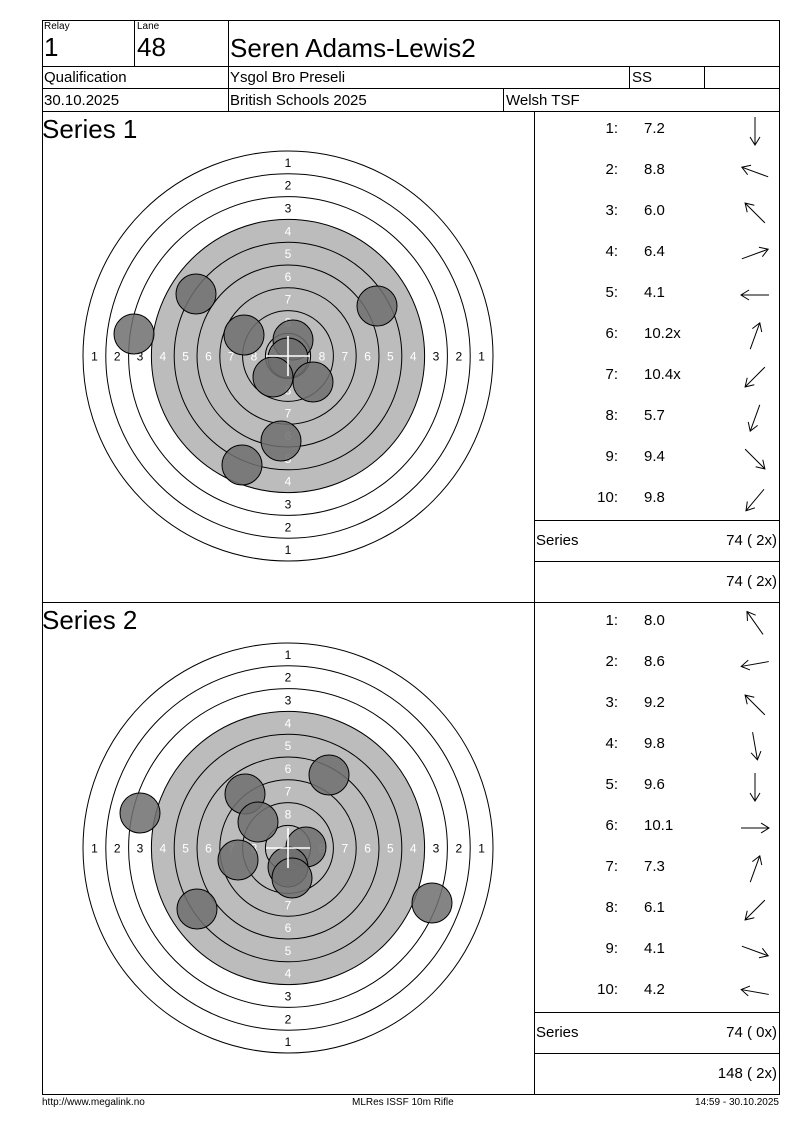  Describe the element at coordinates (654, 989) in the screenshot. I see `shot-score: 4.2` at that location.